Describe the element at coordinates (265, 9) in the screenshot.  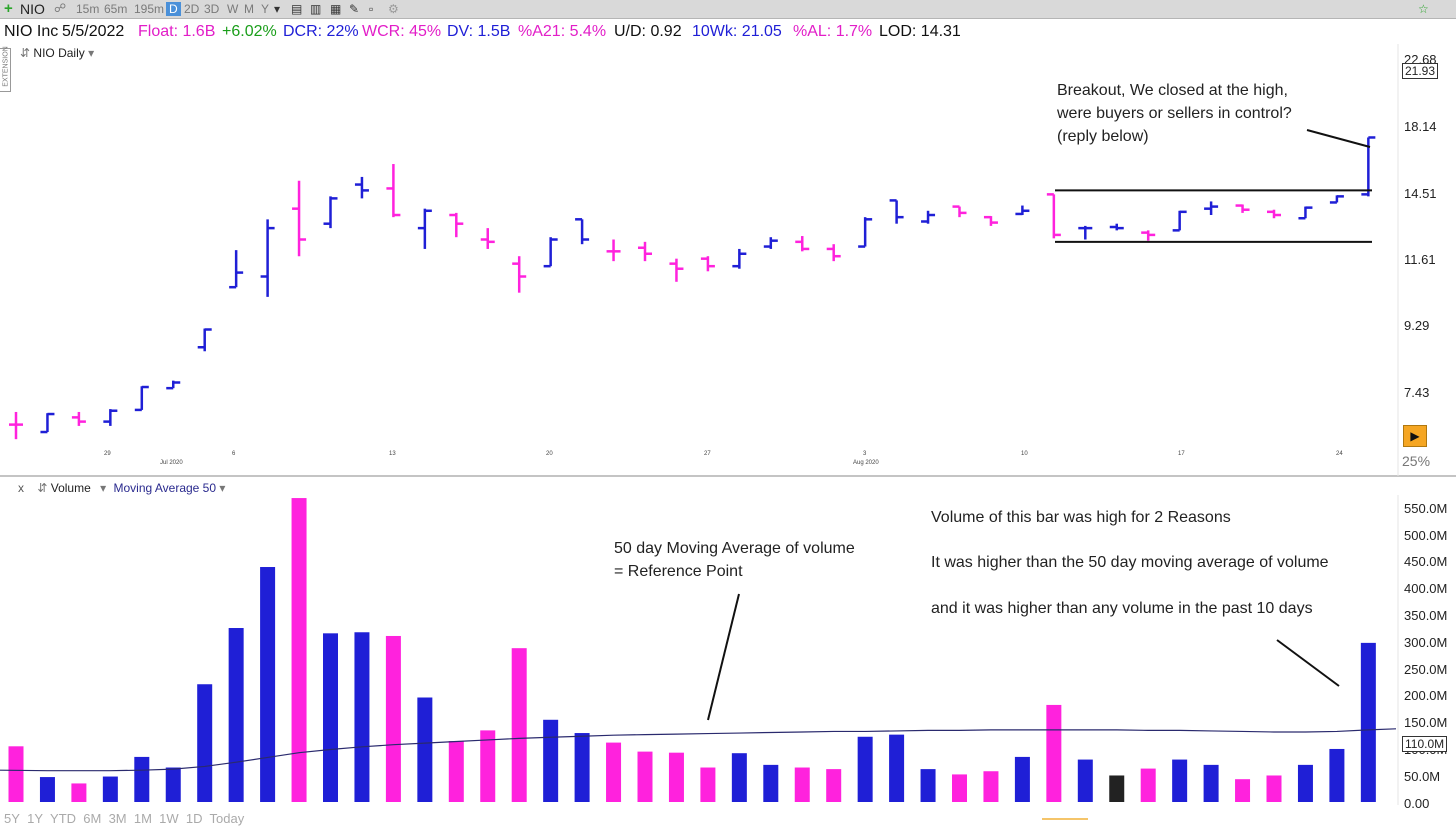
I see `timeframe-y: Y` at that location.